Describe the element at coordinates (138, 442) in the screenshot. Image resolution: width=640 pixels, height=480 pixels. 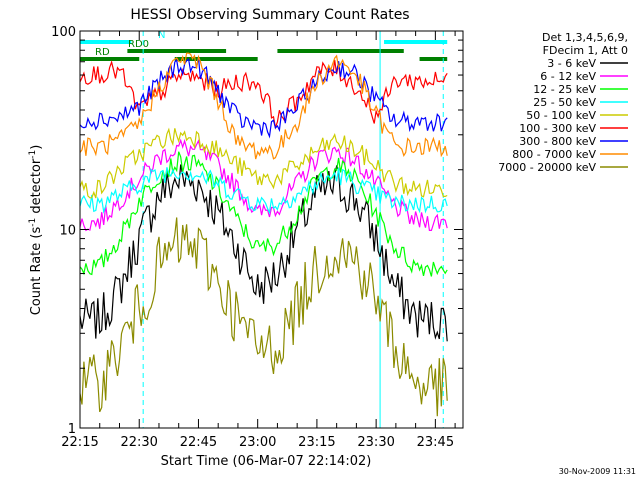
I see `x-tick-label: 22:30` at that location.